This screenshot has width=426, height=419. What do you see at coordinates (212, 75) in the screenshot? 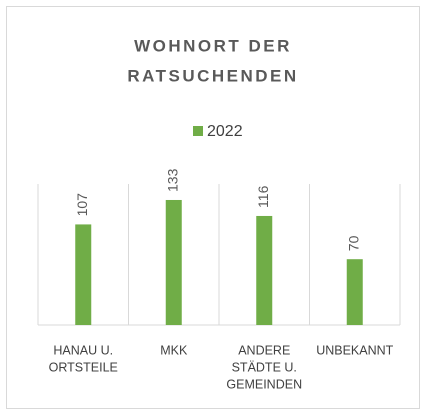
I see `chart-title: RATSUCHENDEN` at bounding box center [212, 75].